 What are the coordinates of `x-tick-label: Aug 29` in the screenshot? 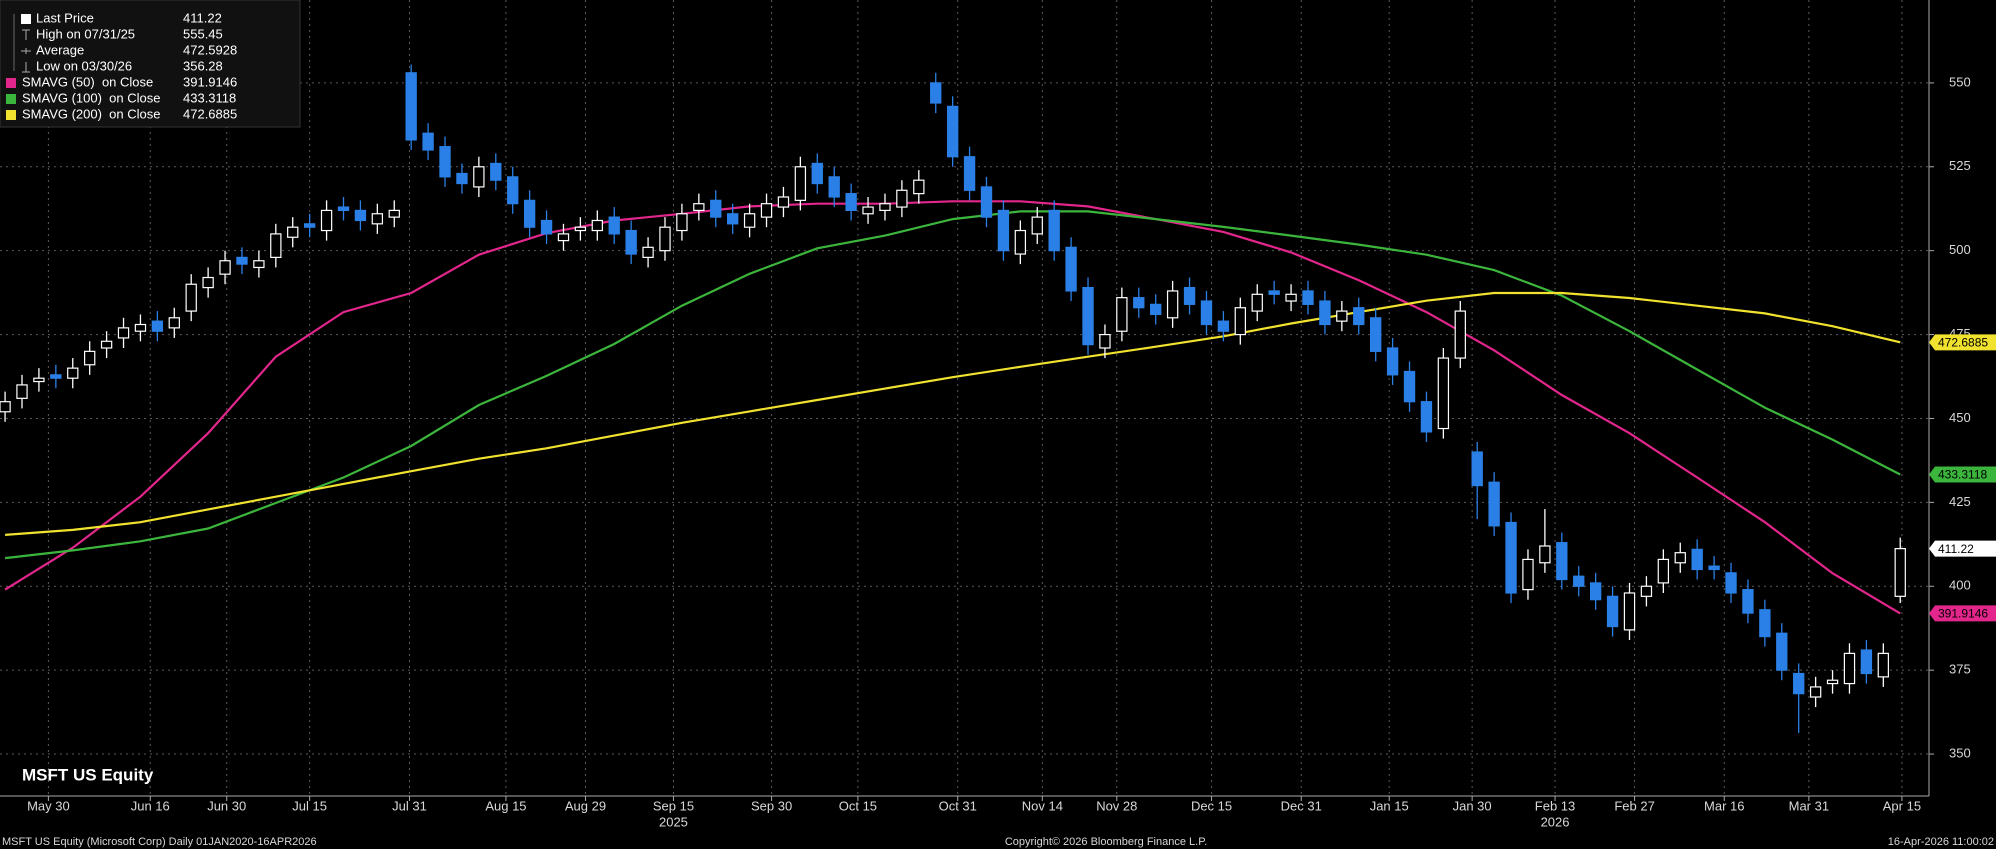 It's located at (585, 805).